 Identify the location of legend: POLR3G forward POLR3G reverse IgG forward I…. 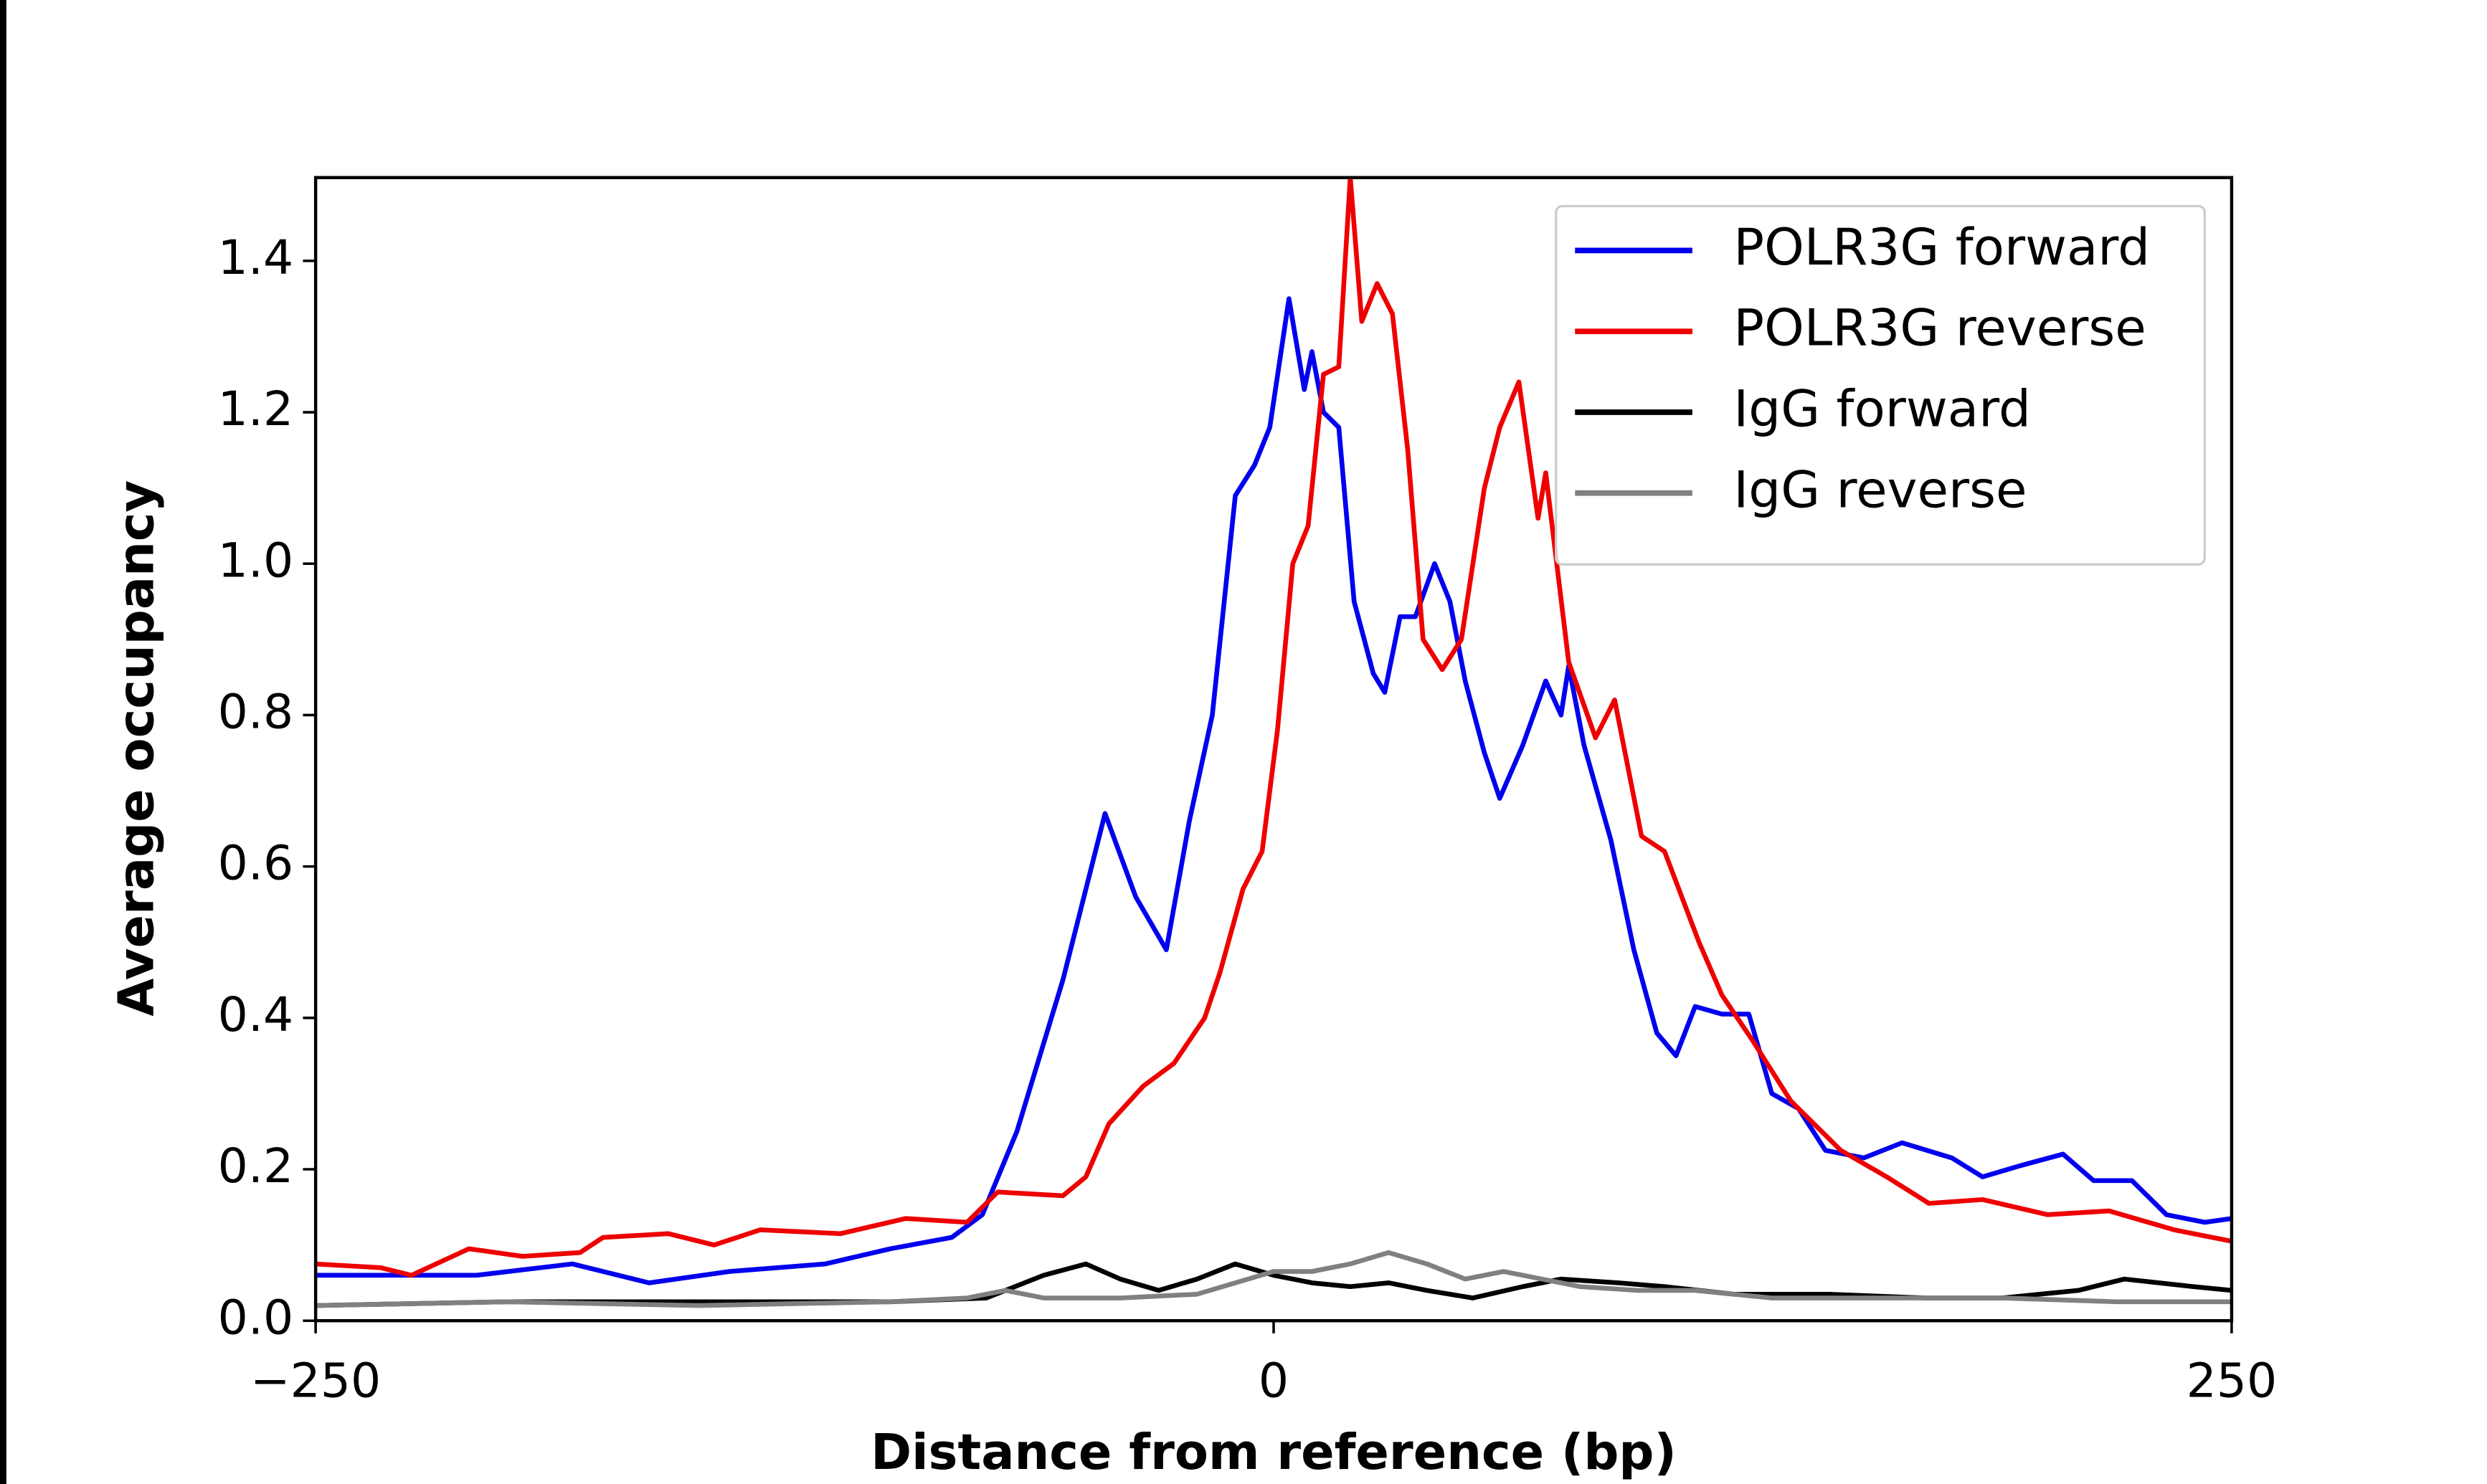
(1881, 385).